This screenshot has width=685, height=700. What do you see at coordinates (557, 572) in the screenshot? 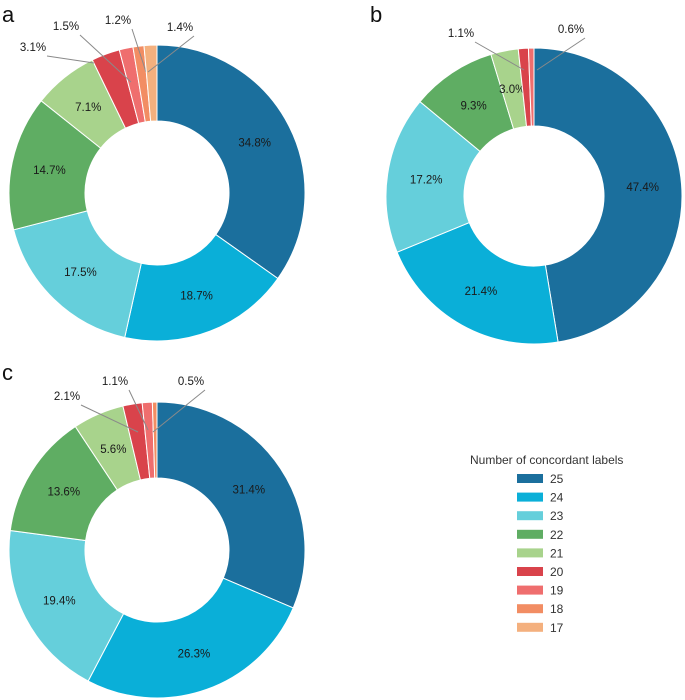
I see `legend-label-20: 20` at bounding box center [557, 572].